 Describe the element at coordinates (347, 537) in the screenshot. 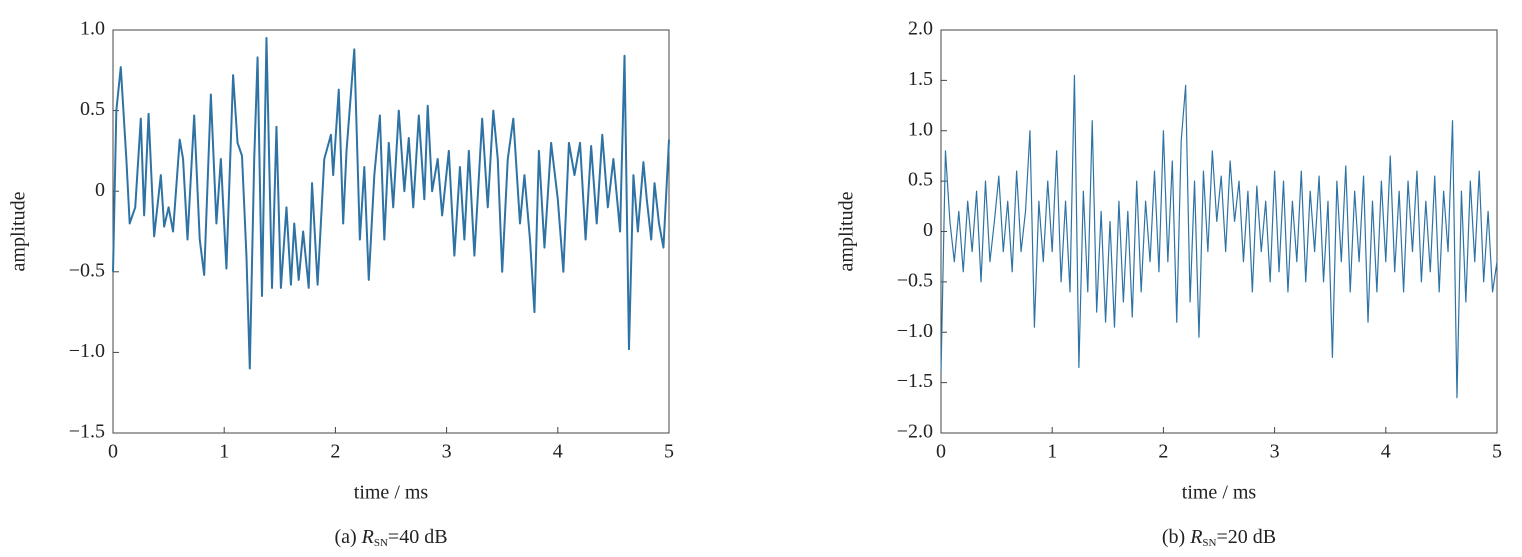

I see `caption-prefix: (a)` at that location.